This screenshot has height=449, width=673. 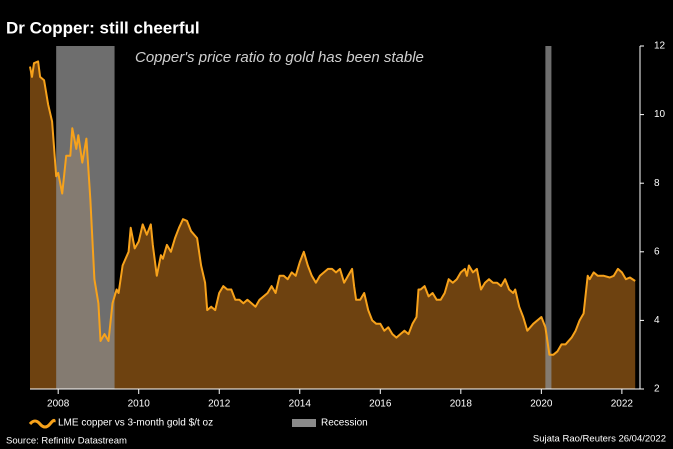 What do you see at coordinates (541, 404) in the screenshot?
I see `x-tick-label: 2020` at bounding box center [541, 404].